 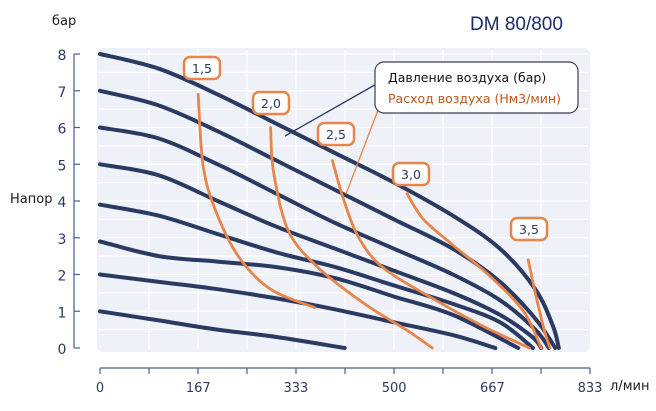 I want to click on x-axis: 0 167 333 500 667 833, so click(x=349, y=381).